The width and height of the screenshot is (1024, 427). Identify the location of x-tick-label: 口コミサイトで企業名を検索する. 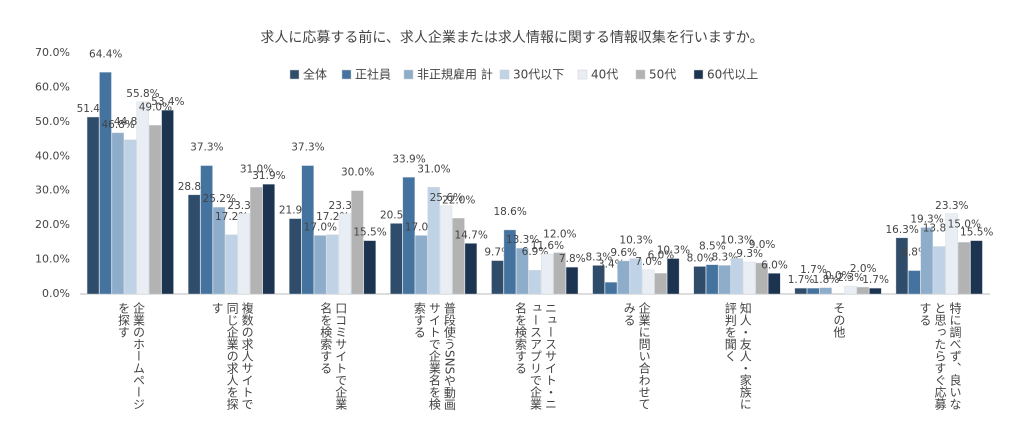
(333, 356).